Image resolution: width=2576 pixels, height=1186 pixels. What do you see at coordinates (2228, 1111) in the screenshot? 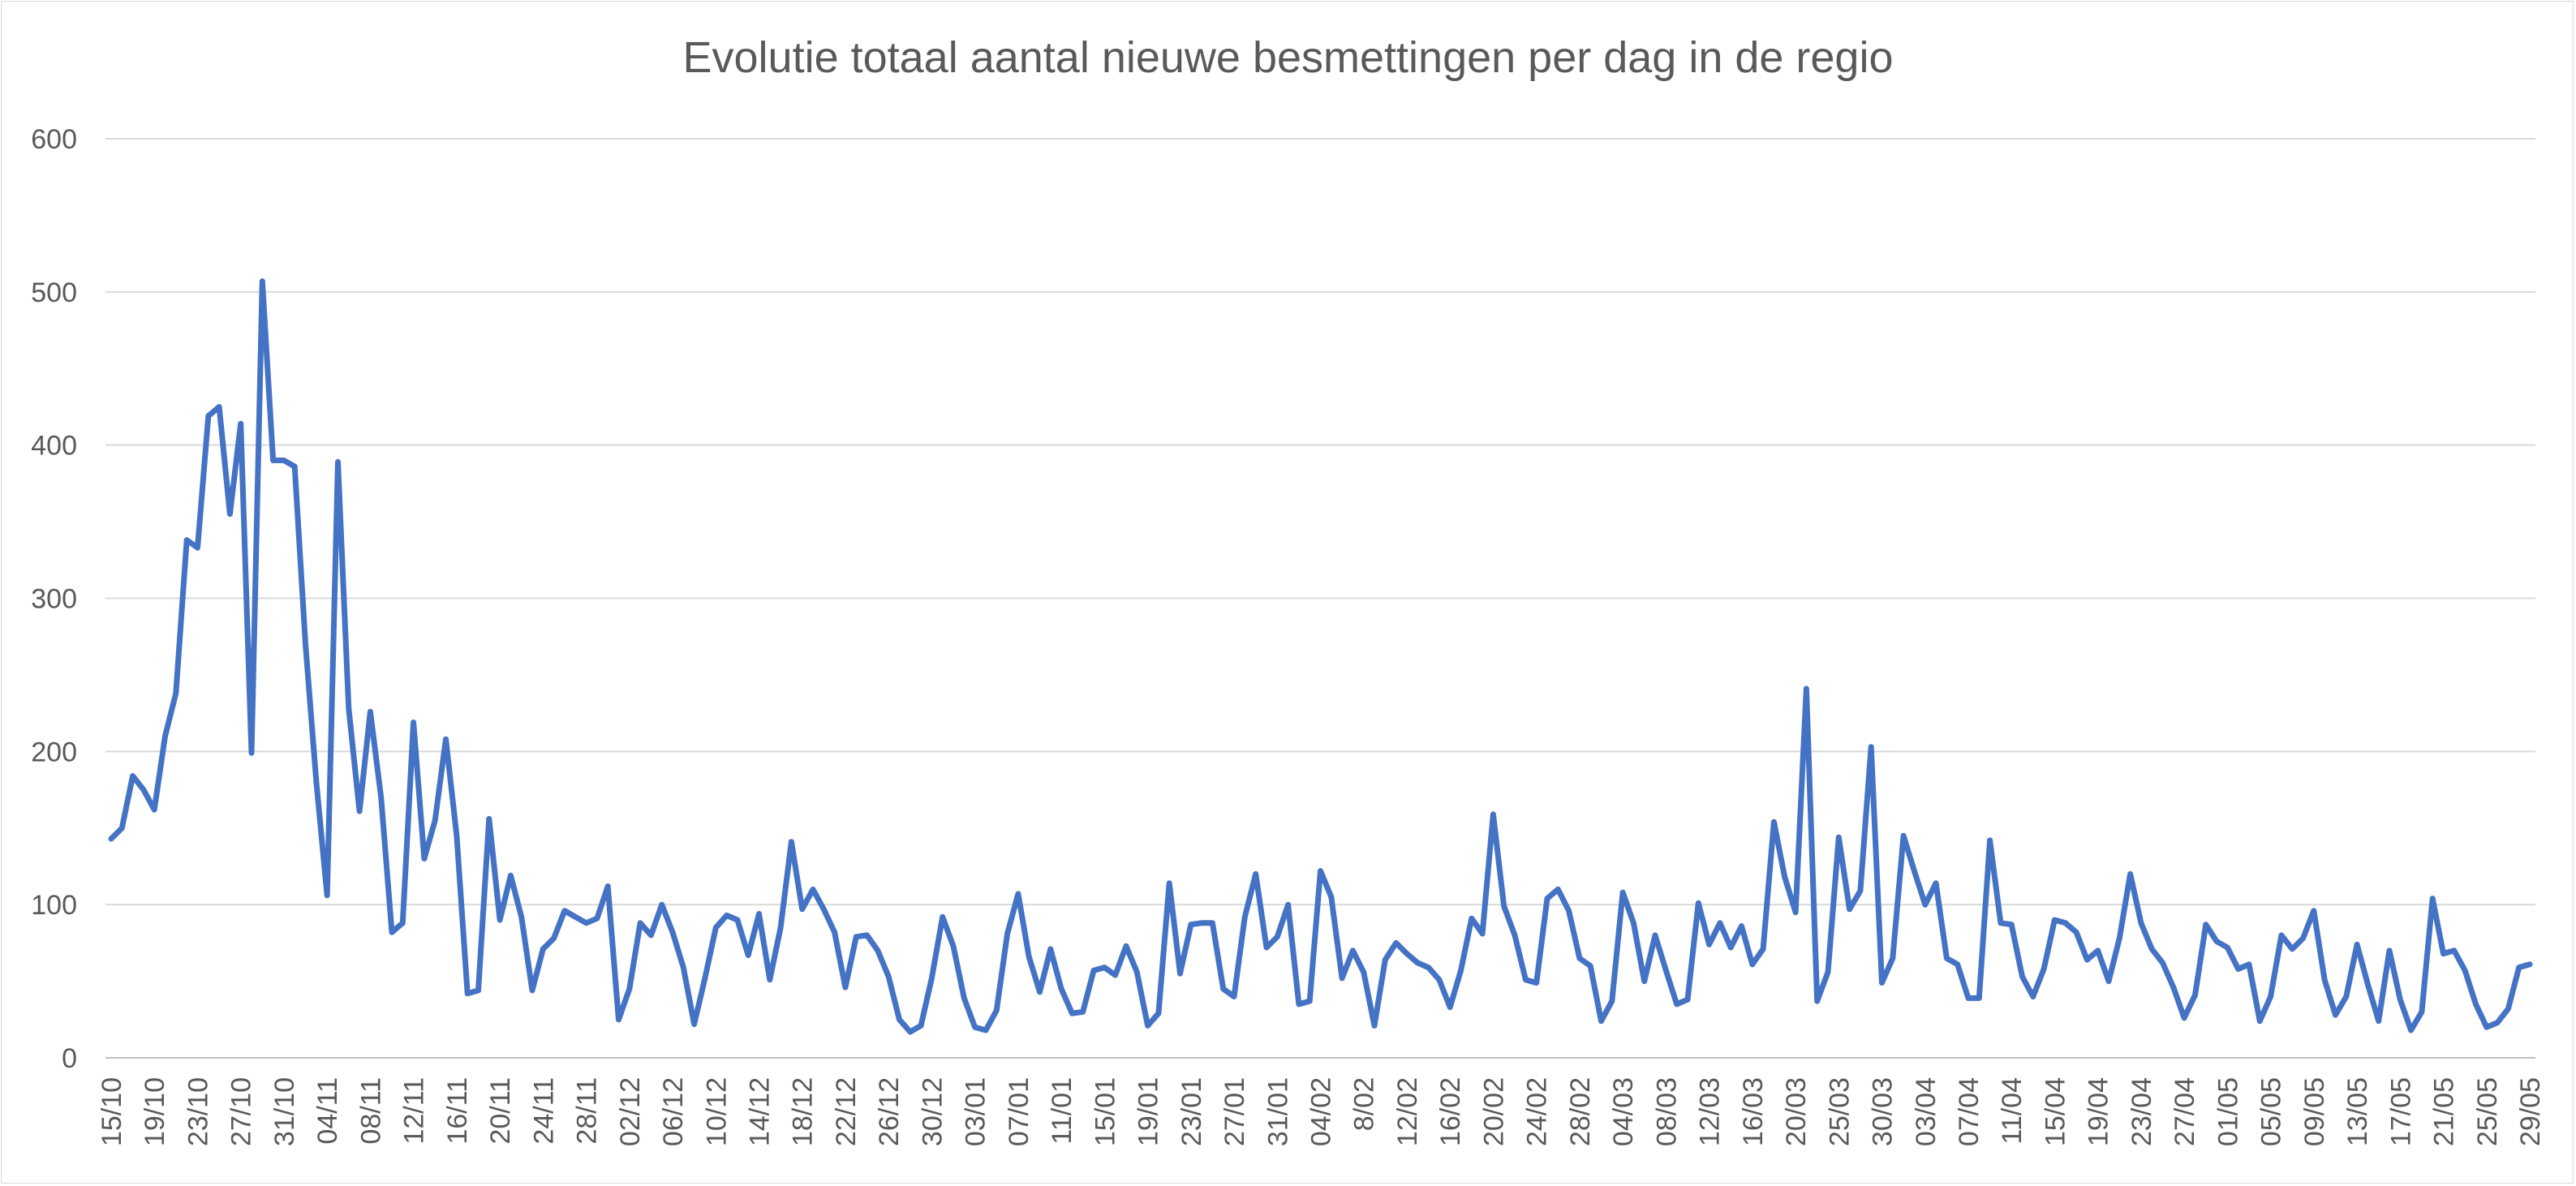
I see `x-tick-label: 01/05` at bounding box center [2228, 1111].